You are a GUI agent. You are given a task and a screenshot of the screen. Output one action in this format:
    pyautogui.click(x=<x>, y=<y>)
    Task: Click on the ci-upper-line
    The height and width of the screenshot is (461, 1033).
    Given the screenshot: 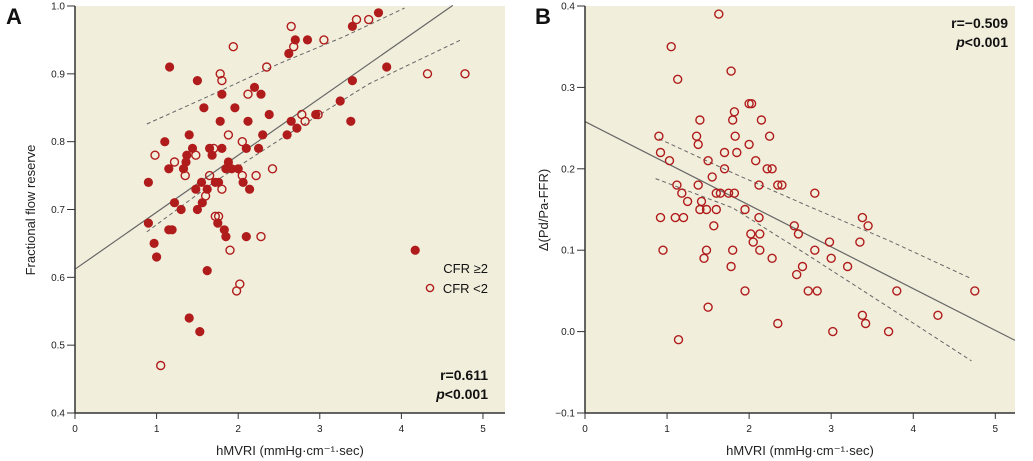 What is the action you would take?
    pyautogui.click(x=275, y=66)
    